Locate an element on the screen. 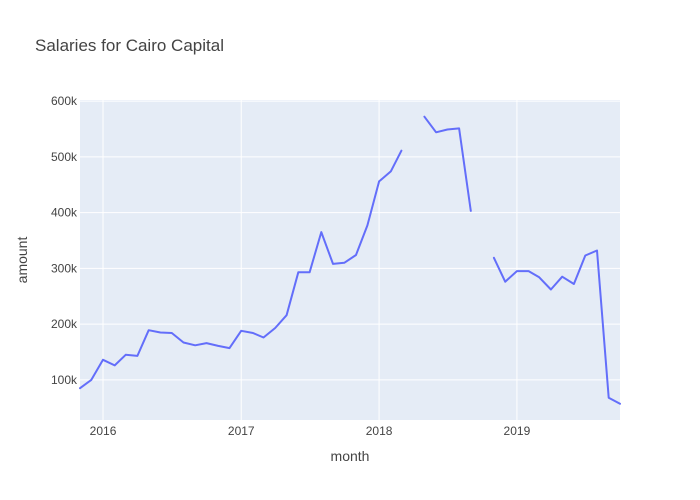  y-tick-label: 600k is located at coordinates (64, 101).